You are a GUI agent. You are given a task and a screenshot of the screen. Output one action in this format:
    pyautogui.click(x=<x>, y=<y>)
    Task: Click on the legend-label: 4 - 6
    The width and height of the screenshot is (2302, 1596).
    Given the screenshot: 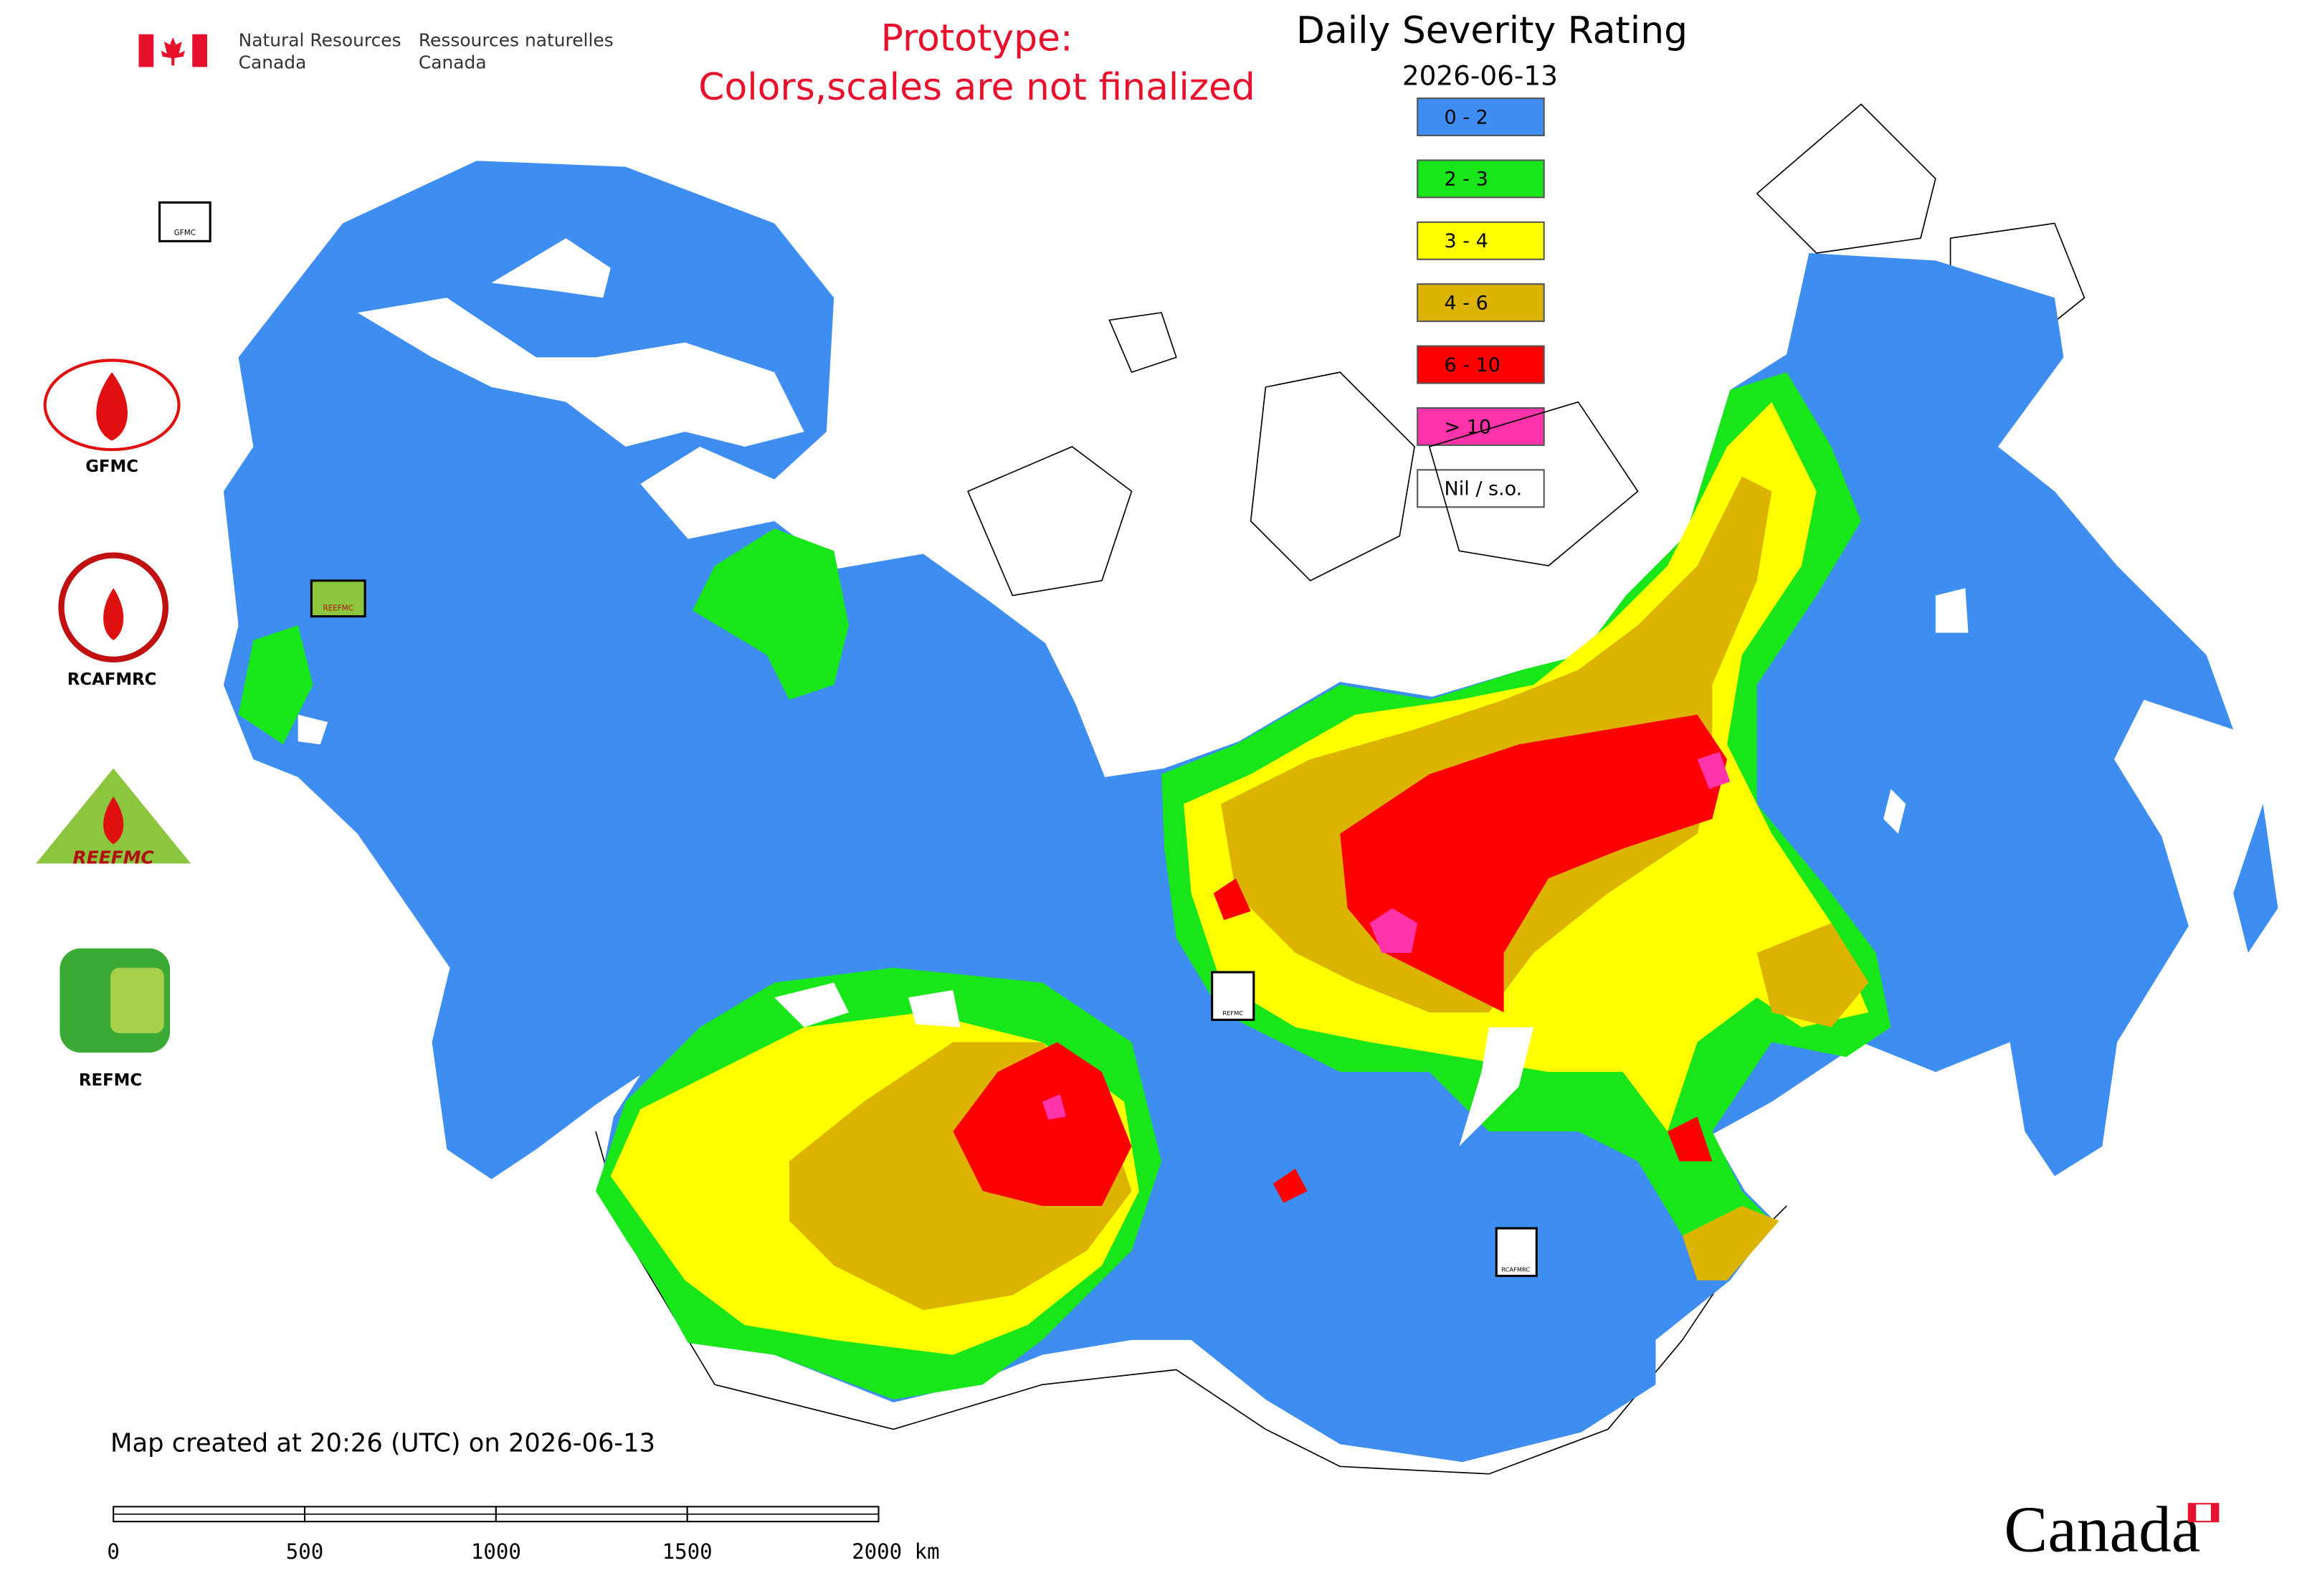 What is the action you would take?
    pyautogui.click(x=1467, y=303)
    